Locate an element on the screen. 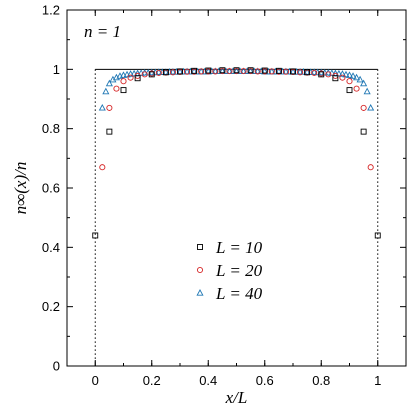 This screenshot has width=415, height=415. legend-label: L = 10 is located at coordinates (239, 247).